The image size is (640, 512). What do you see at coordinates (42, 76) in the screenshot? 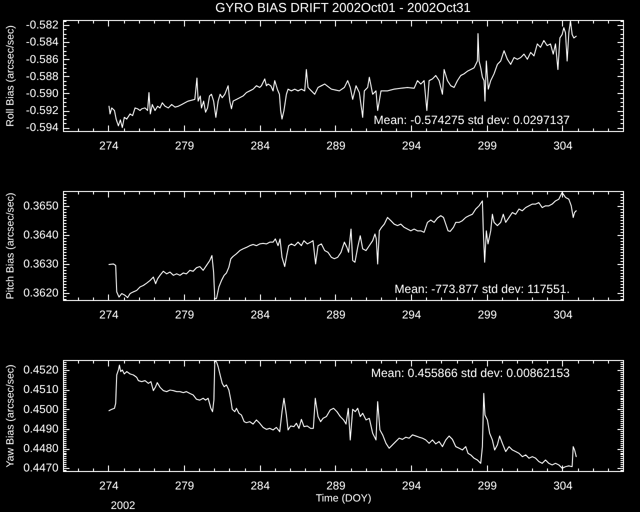
I see `y-tick-label: -0.588` at bounding box center [42, 76].